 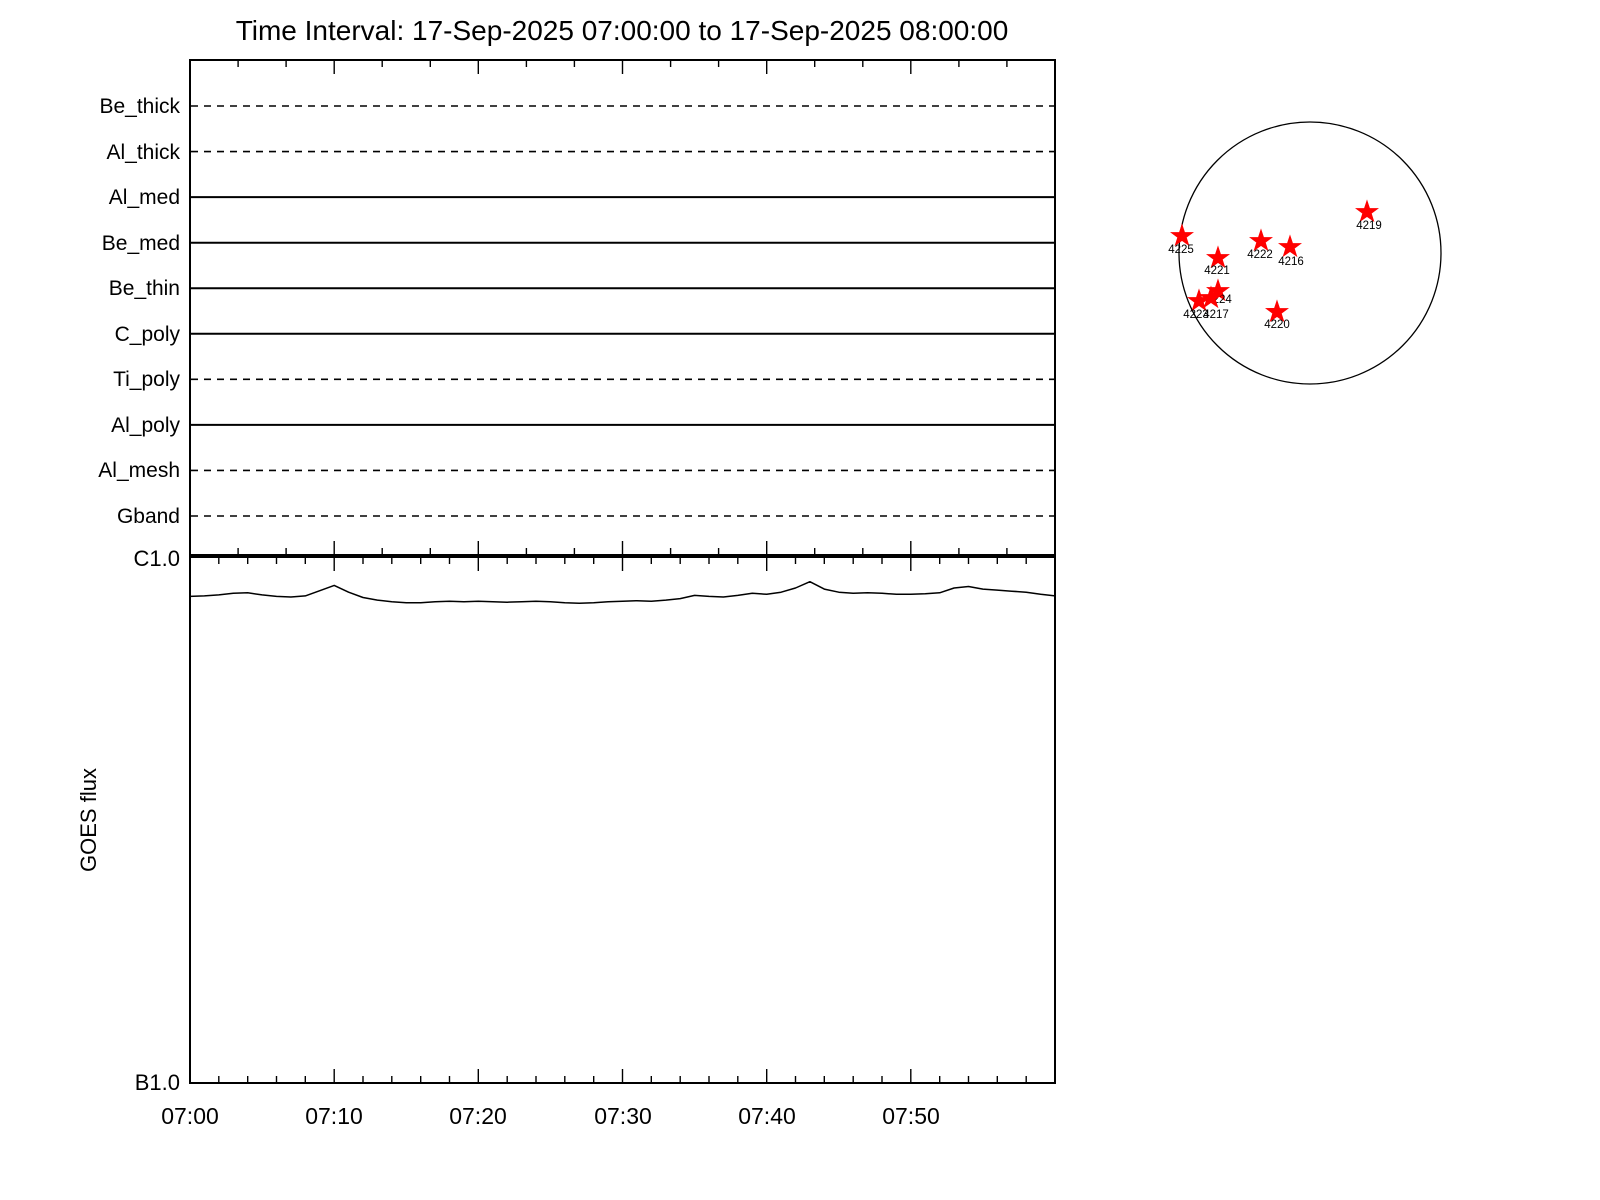 I want to click on x-tick-label-0750: 07:50, so click(x=911, y=1116).